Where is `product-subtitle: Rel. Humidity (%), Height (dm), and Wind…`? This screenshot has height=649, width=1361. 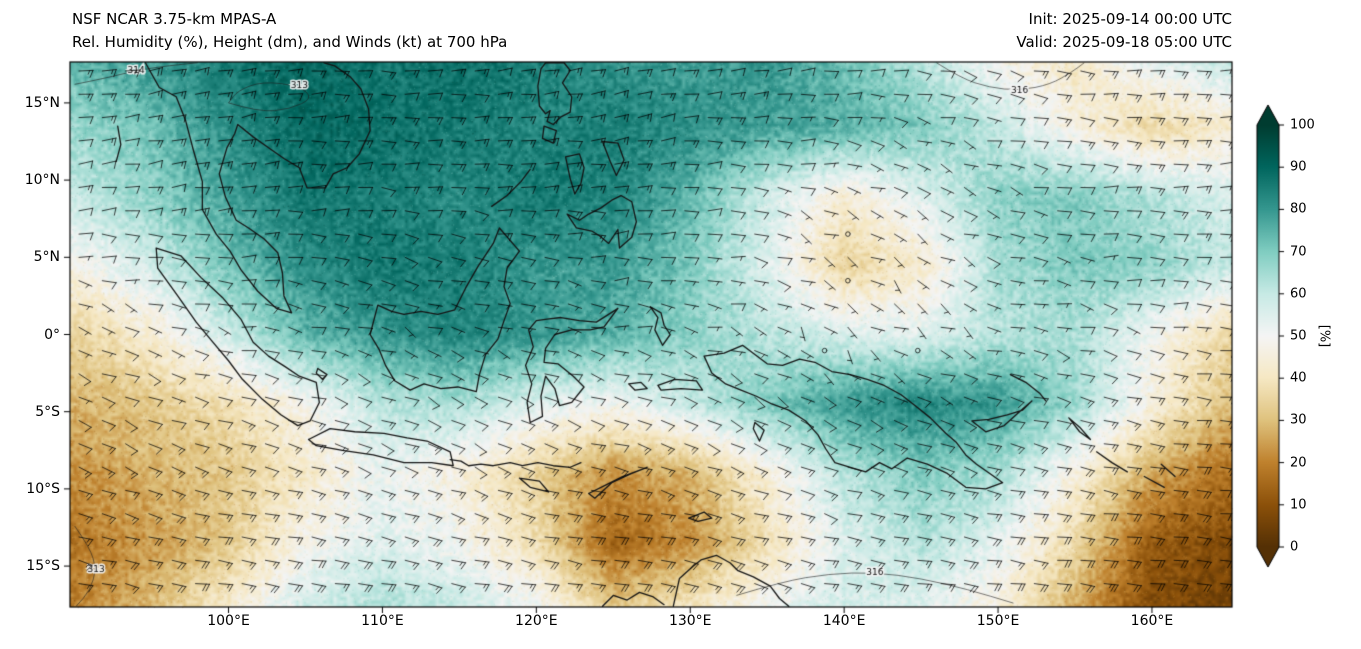
product-subtitle: Rel. Humidity (%), Height (dm), and Wind… is located at coordinates (290, 42).